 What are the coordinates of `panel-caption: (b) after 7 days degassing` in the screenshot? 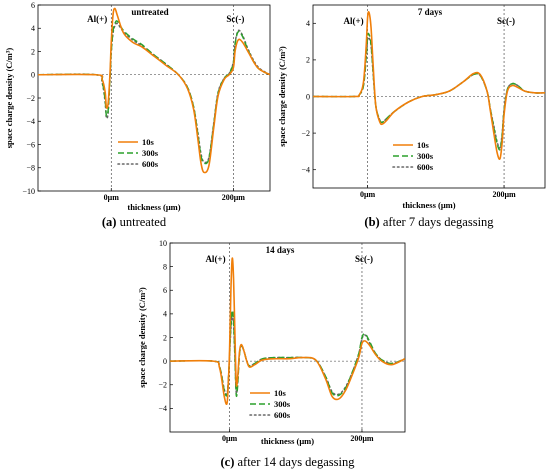 It's located at (429, 222).